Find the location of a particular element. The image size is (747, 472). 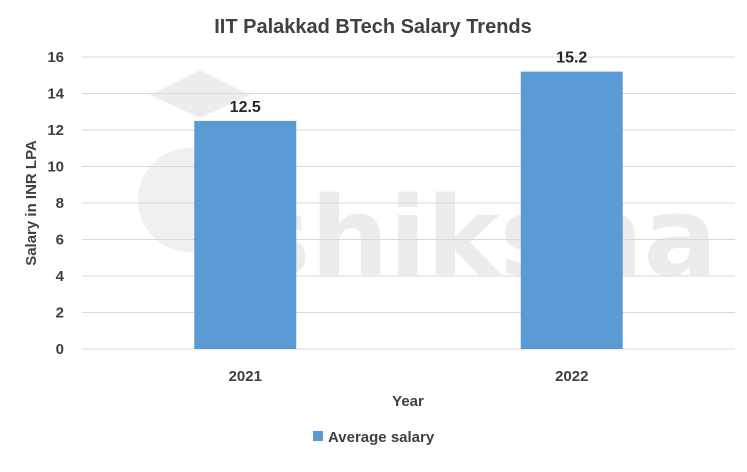

x-tick-label: 2022 is located at coordinates (571, 376).